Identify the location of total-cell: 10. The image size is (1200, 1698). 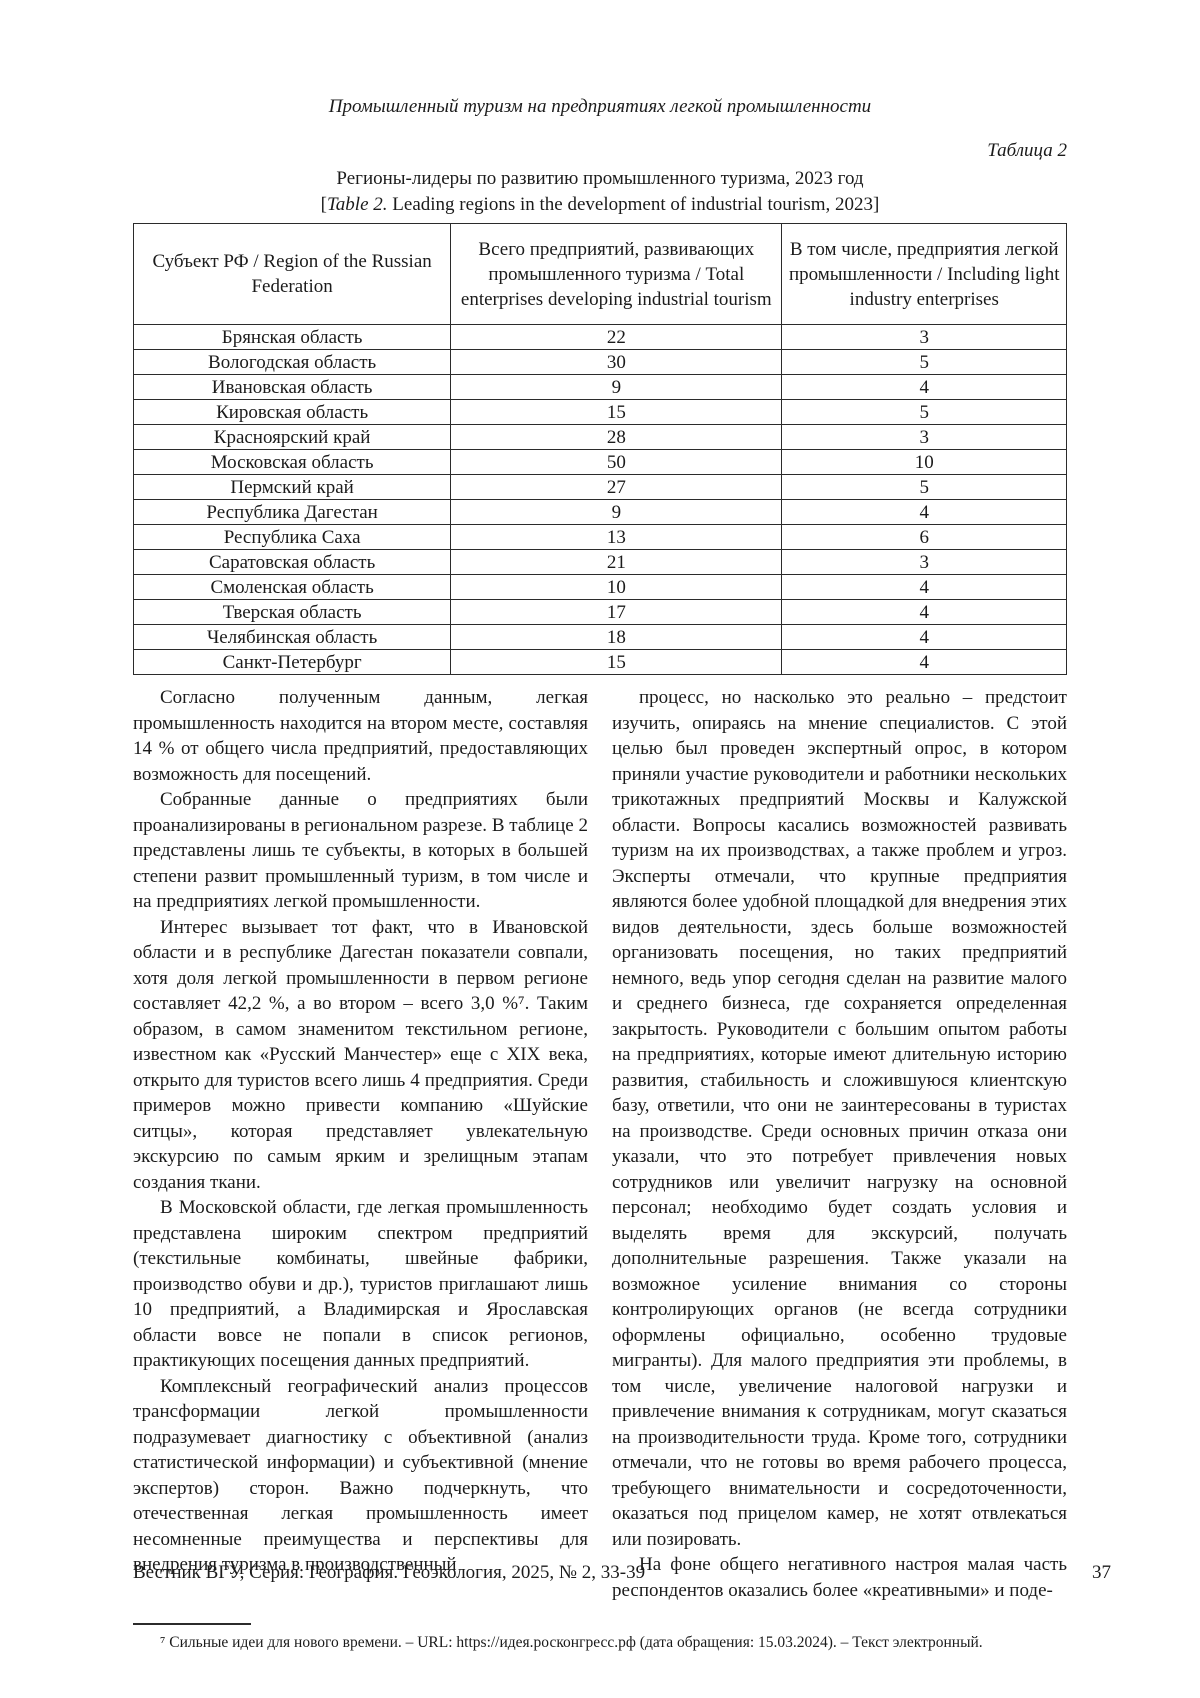
(616, 587).